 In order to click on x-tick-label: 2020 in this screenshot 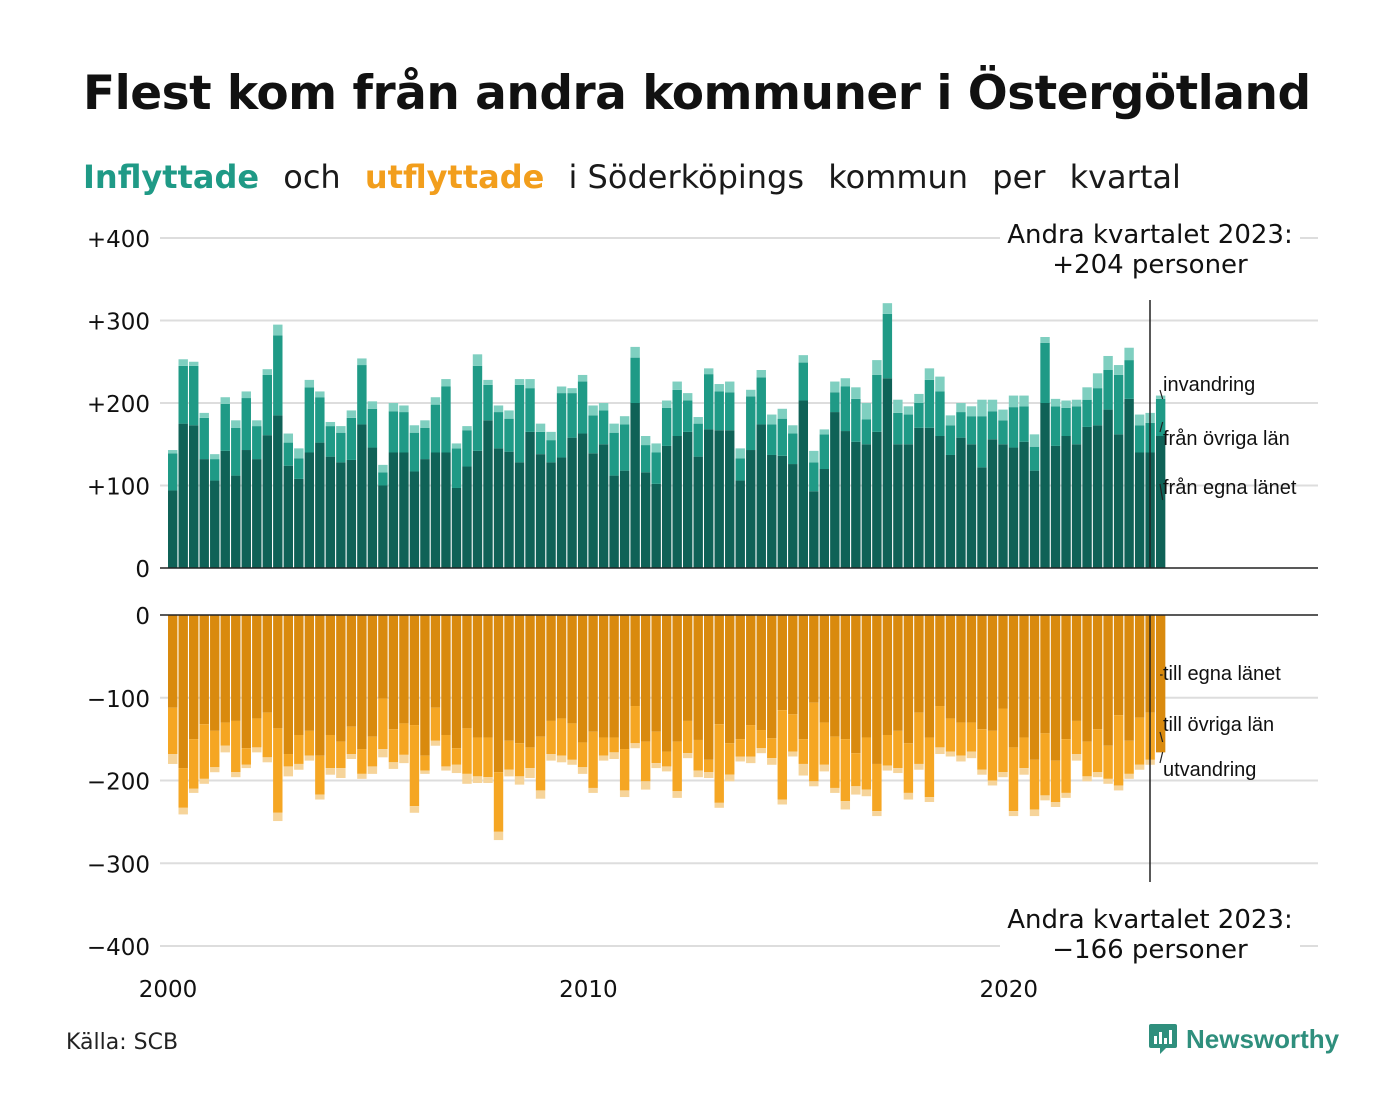, I will do `click(1009, 990)`.